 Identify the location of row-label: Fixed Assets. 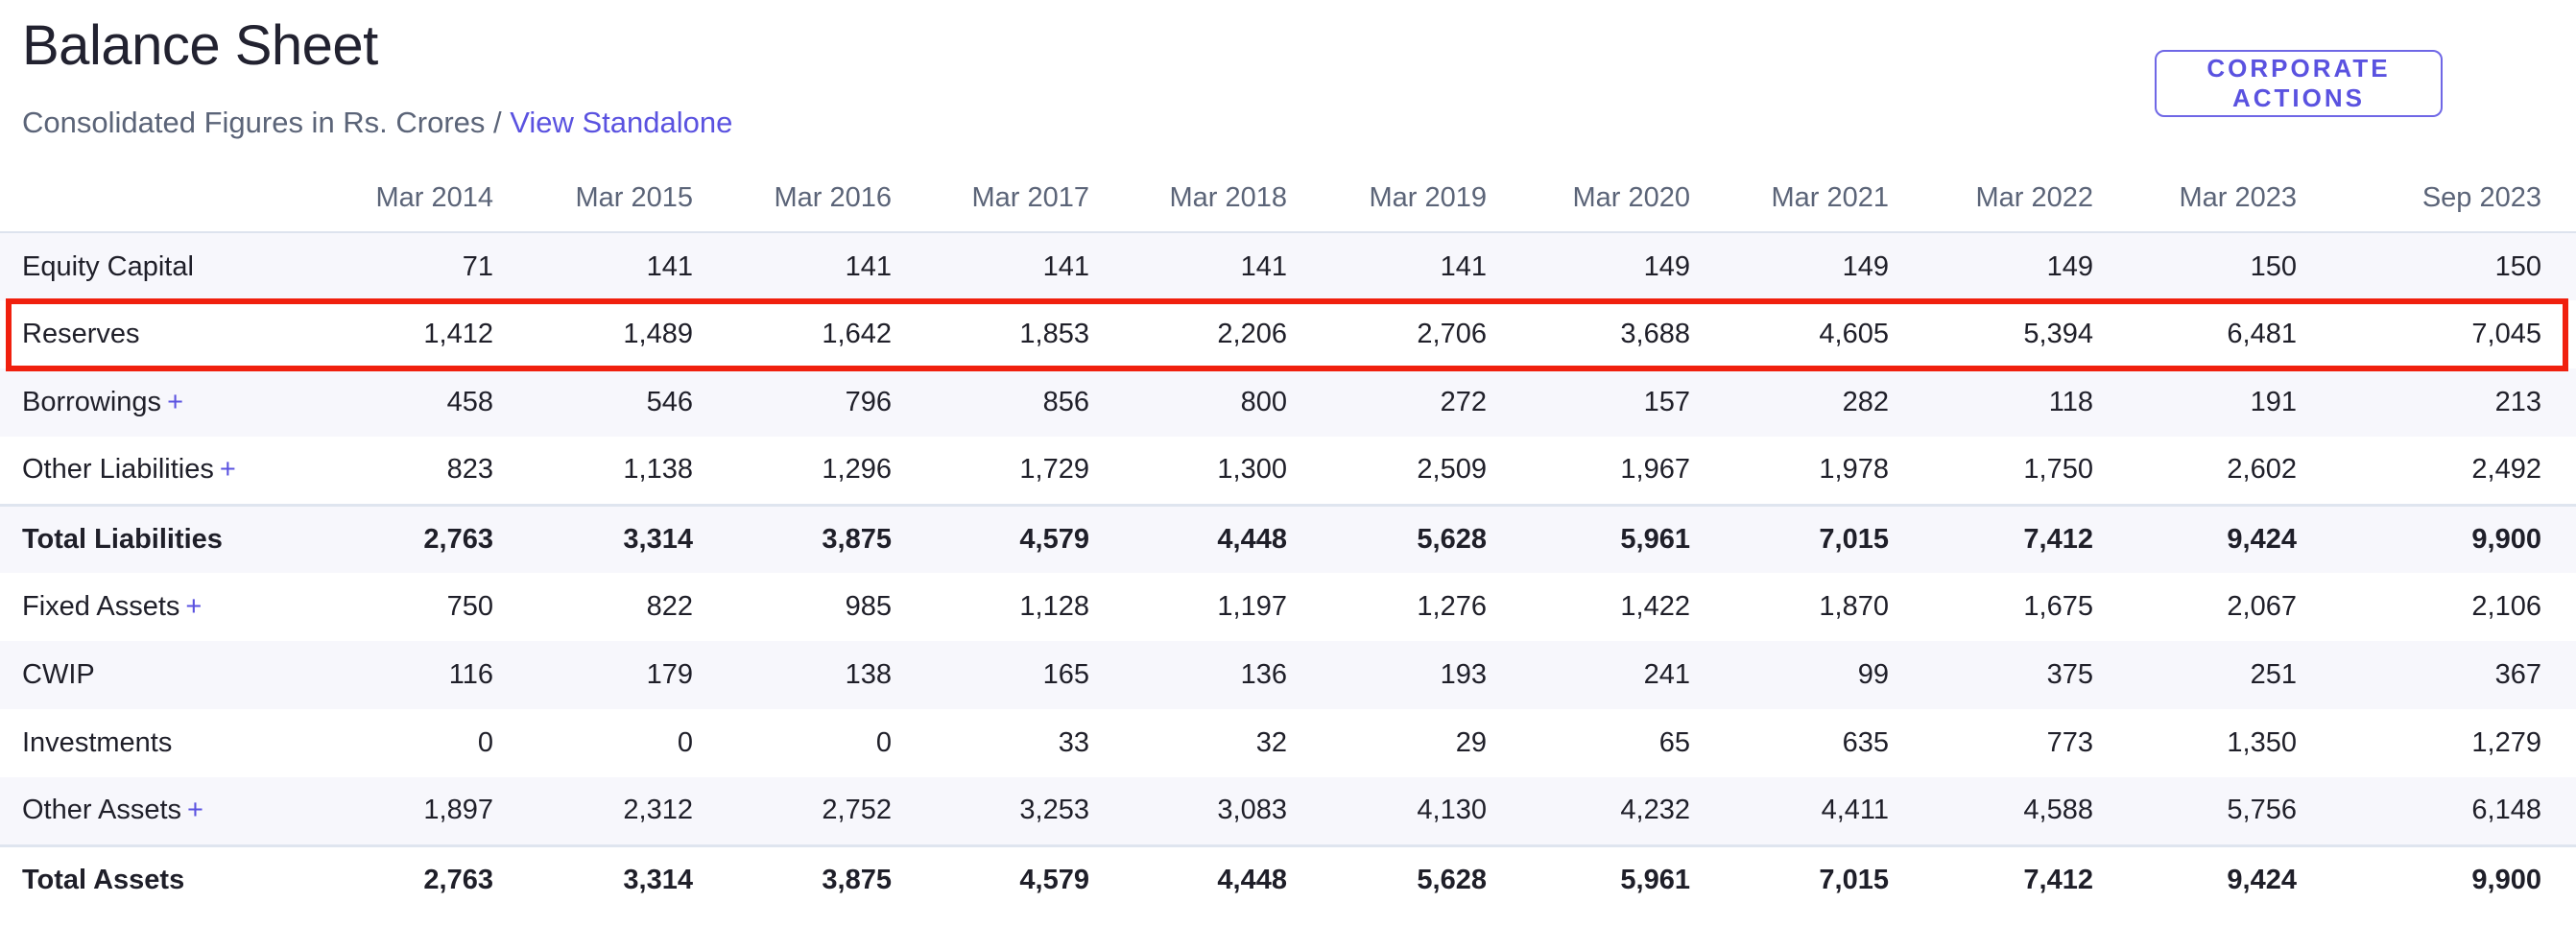
(101, 606).